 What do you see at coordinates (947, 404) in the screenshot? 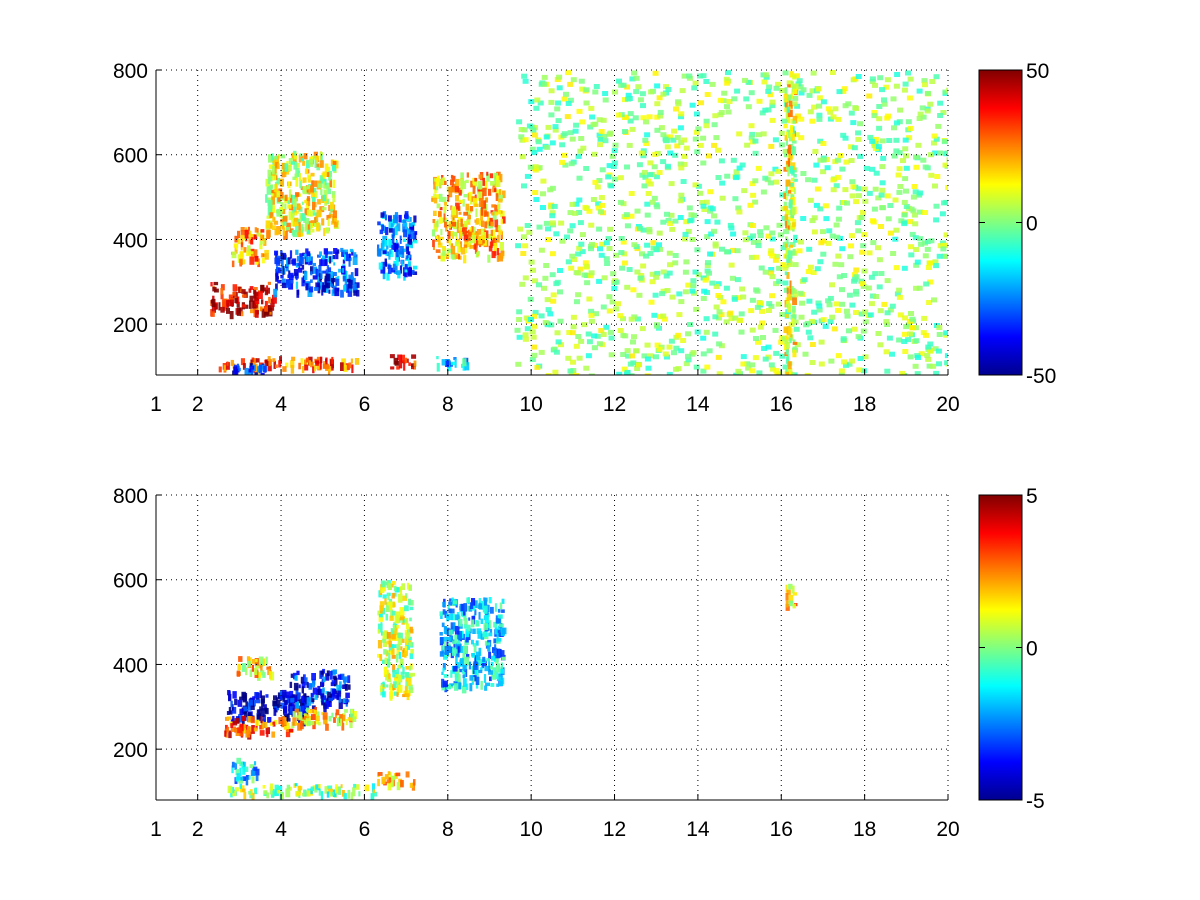
I see `x-tick-label: 20` at bounding box center [947, 404].